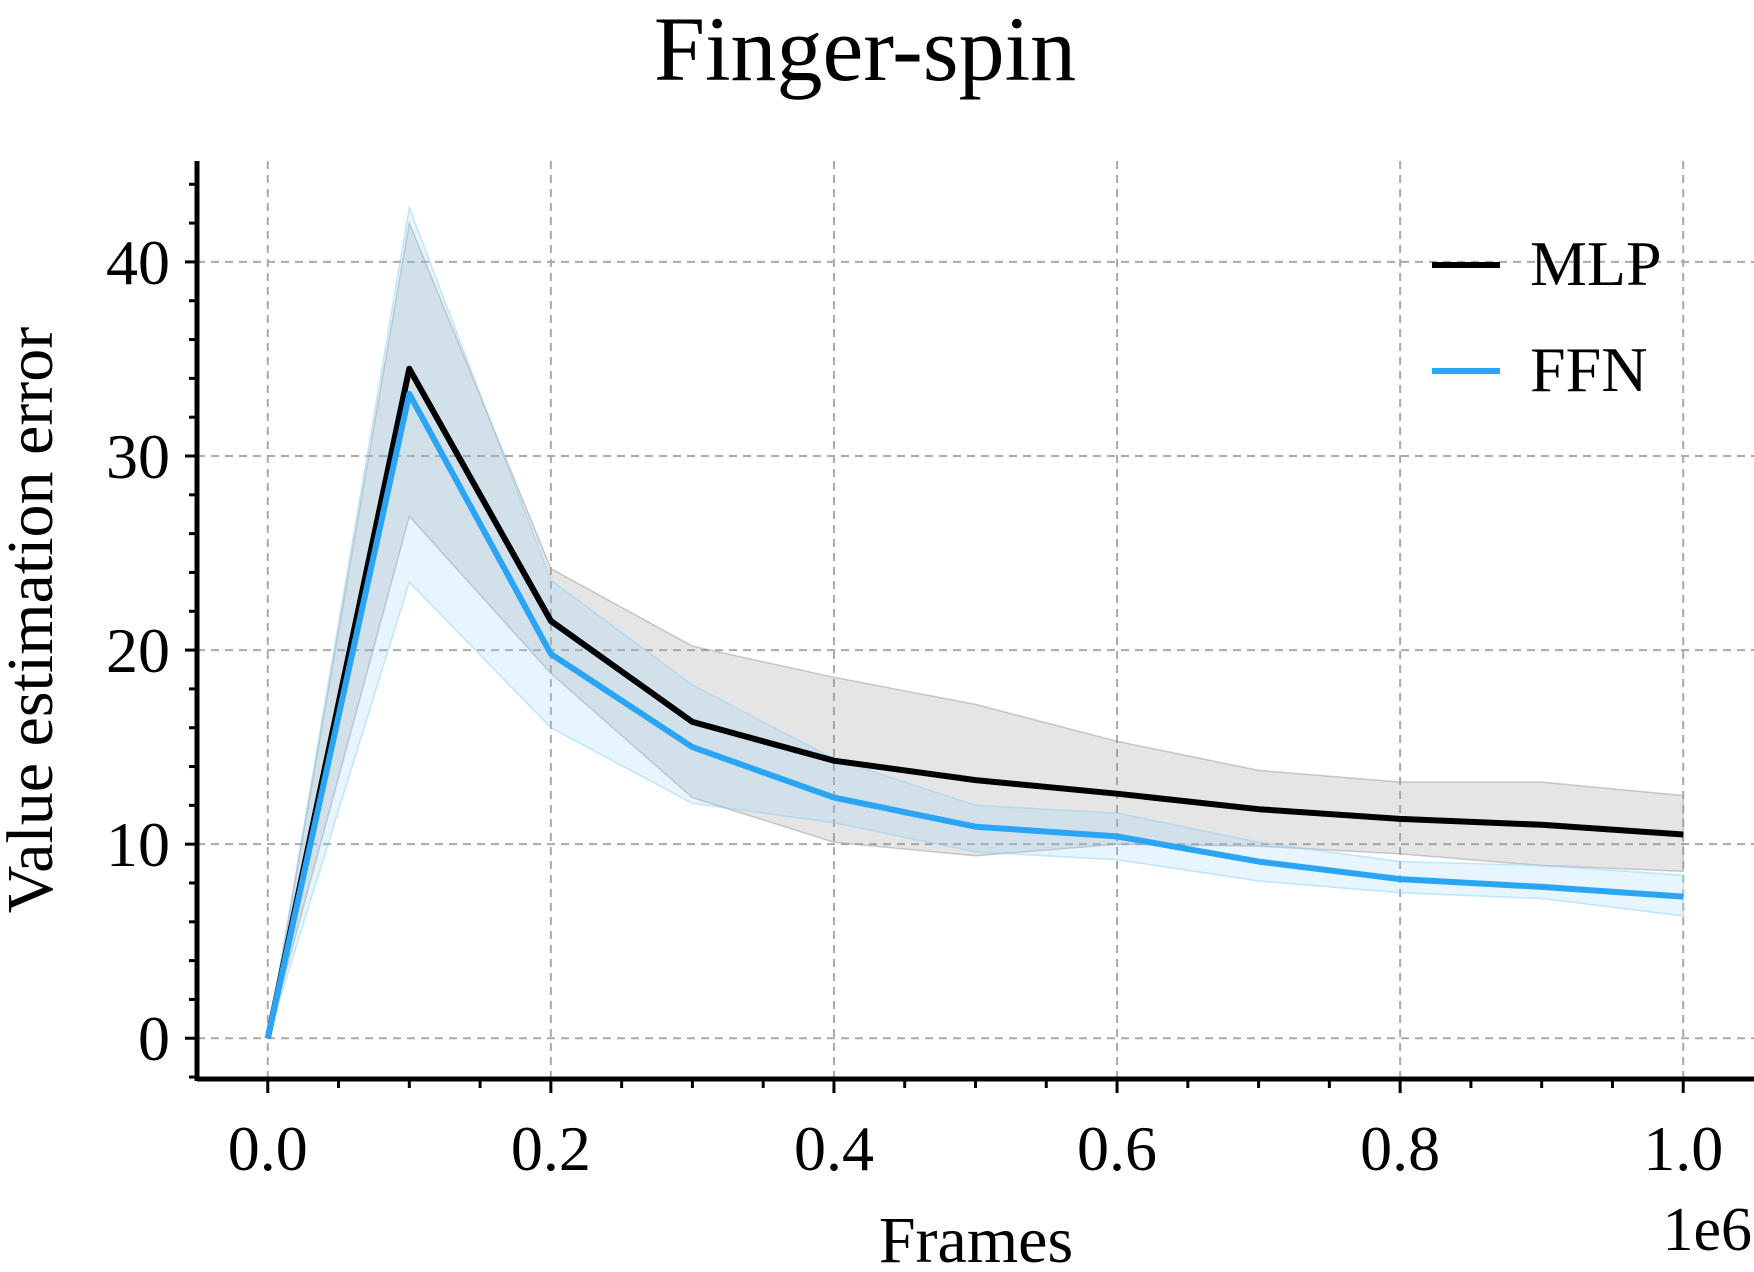 This screenshot has height=1272, width=1754. What do you see at coordinates (551, 1148) in the screenshot?
I see `x-tick-label: 0.2` at bounding box center [551, 1148].